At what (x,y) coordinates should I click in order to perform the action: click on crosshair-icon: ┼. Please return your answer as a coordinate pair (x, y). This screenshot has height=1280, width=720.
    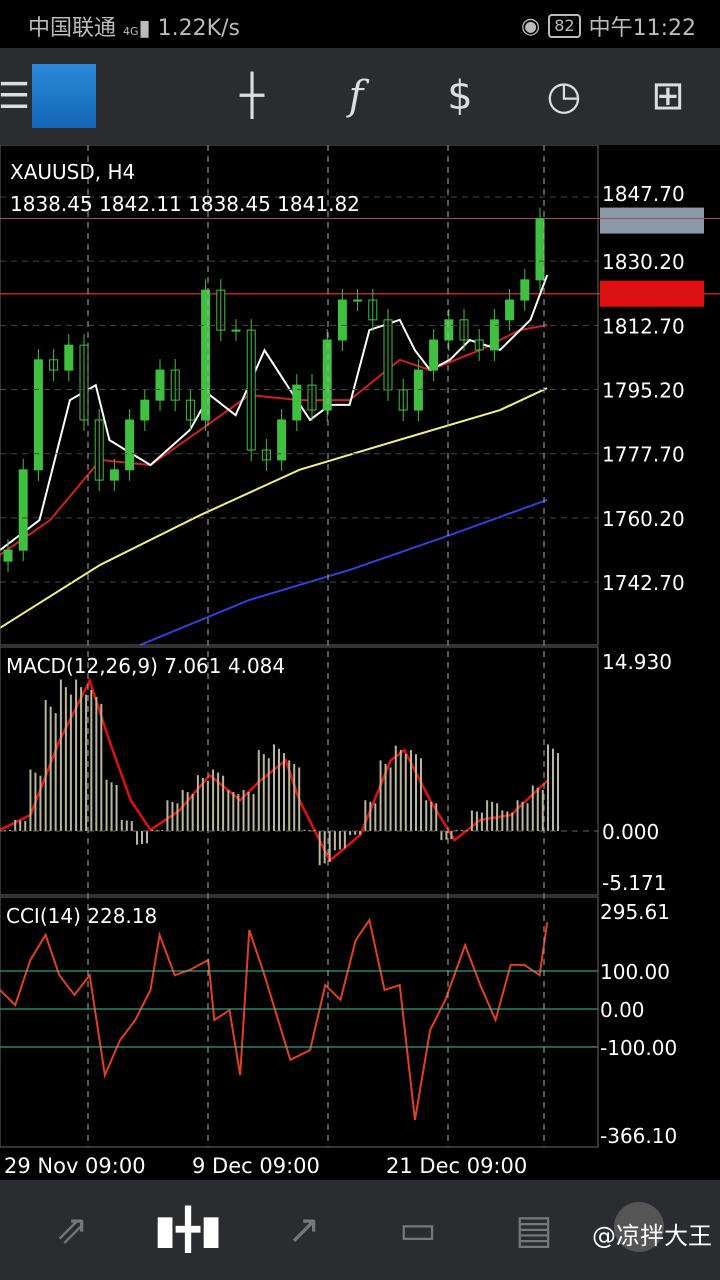
    Looking at the image, I should click on (252, 96).